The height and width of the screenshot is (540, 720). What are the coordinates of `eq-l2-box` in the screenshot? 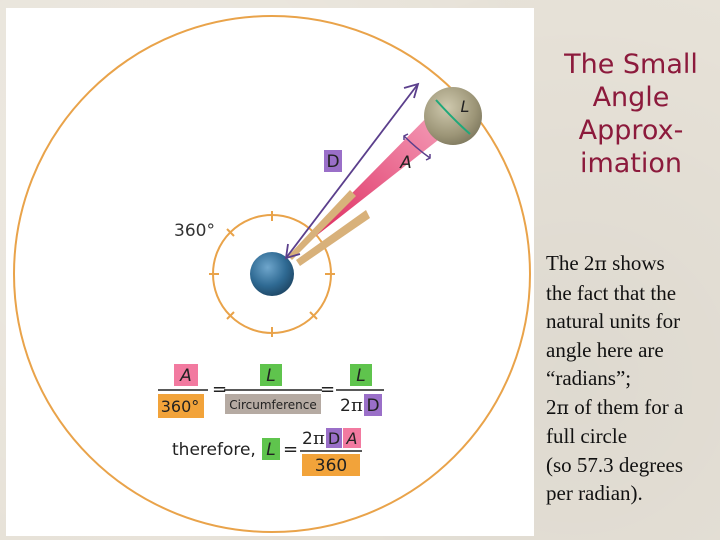 It's located at (361, 375).